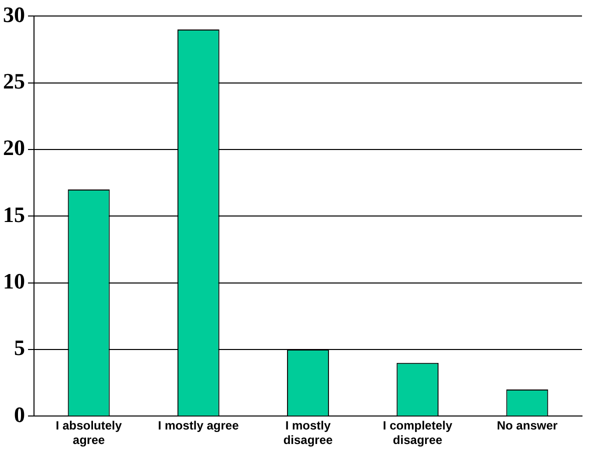 Image resolution: width=602 pixels, height=451 pixels. What do you see at coordinates (19, 414) in the screenshot?
I see `y-tick-label: 0` at bounding box center [19, 414].